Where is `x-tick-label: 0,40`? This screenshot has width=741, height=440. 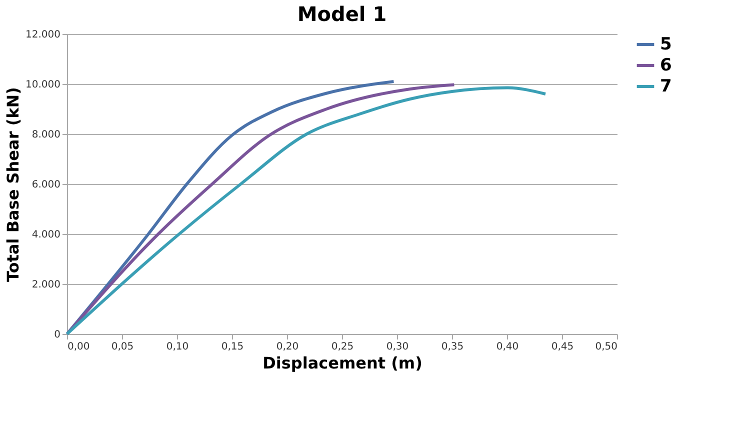
x-tick-label: 0,40 is located at coordinates (507, 347).